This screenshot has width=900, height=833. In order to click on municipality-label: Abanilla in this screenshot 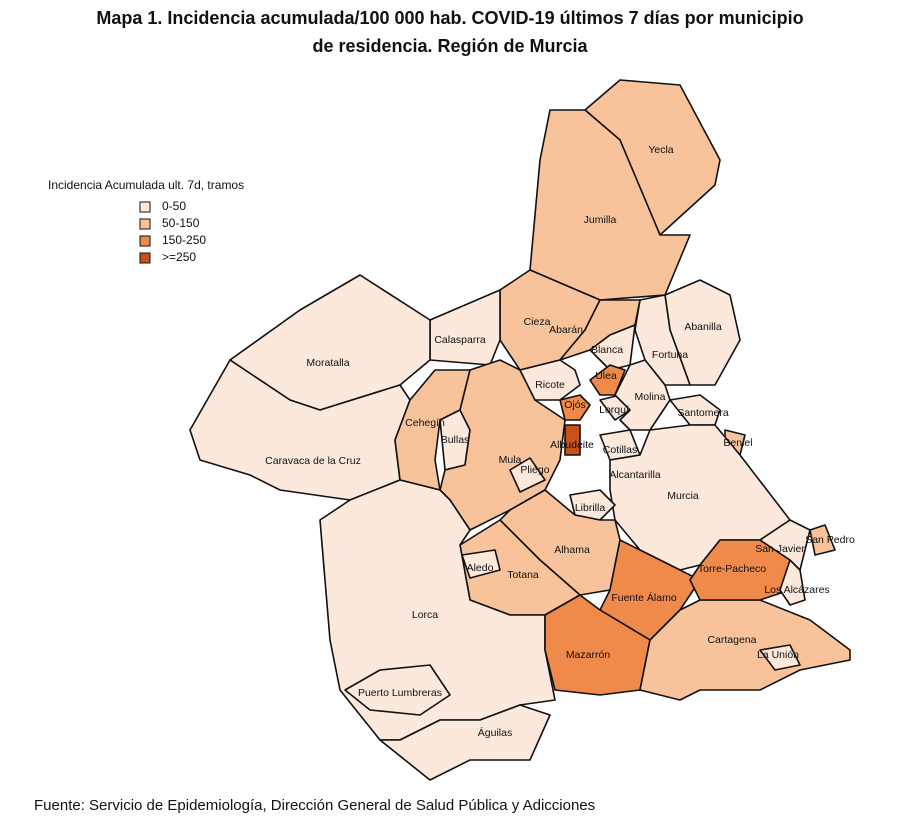, I will do `click(703, 327)`.